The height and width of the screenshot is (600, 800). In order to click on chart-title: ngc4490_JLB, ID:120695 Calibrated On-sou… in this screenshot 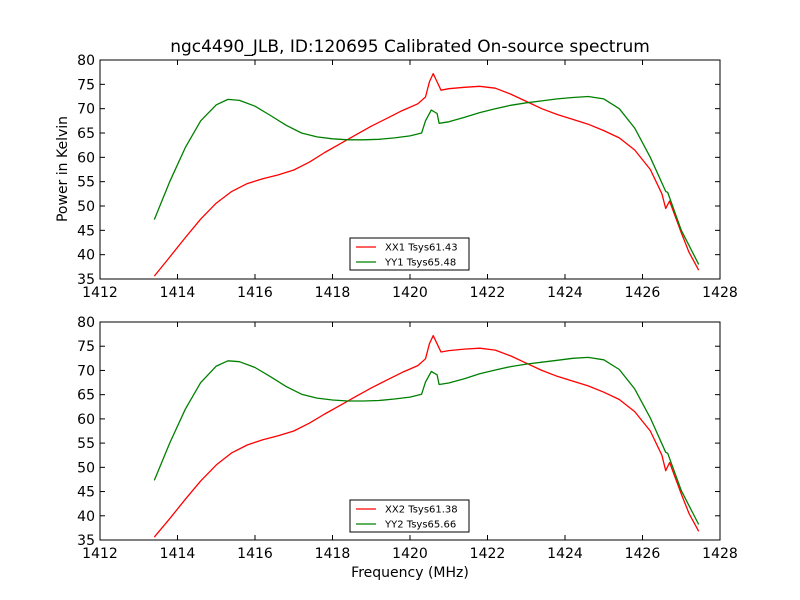, I will do `click(410, 47)`.